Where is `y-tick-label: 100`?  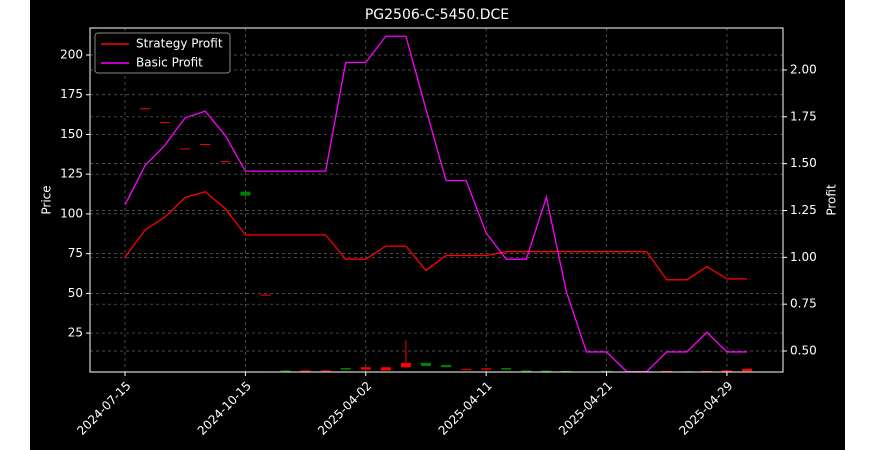
y-tick-label: 100 is located at coordinates (71, 213).